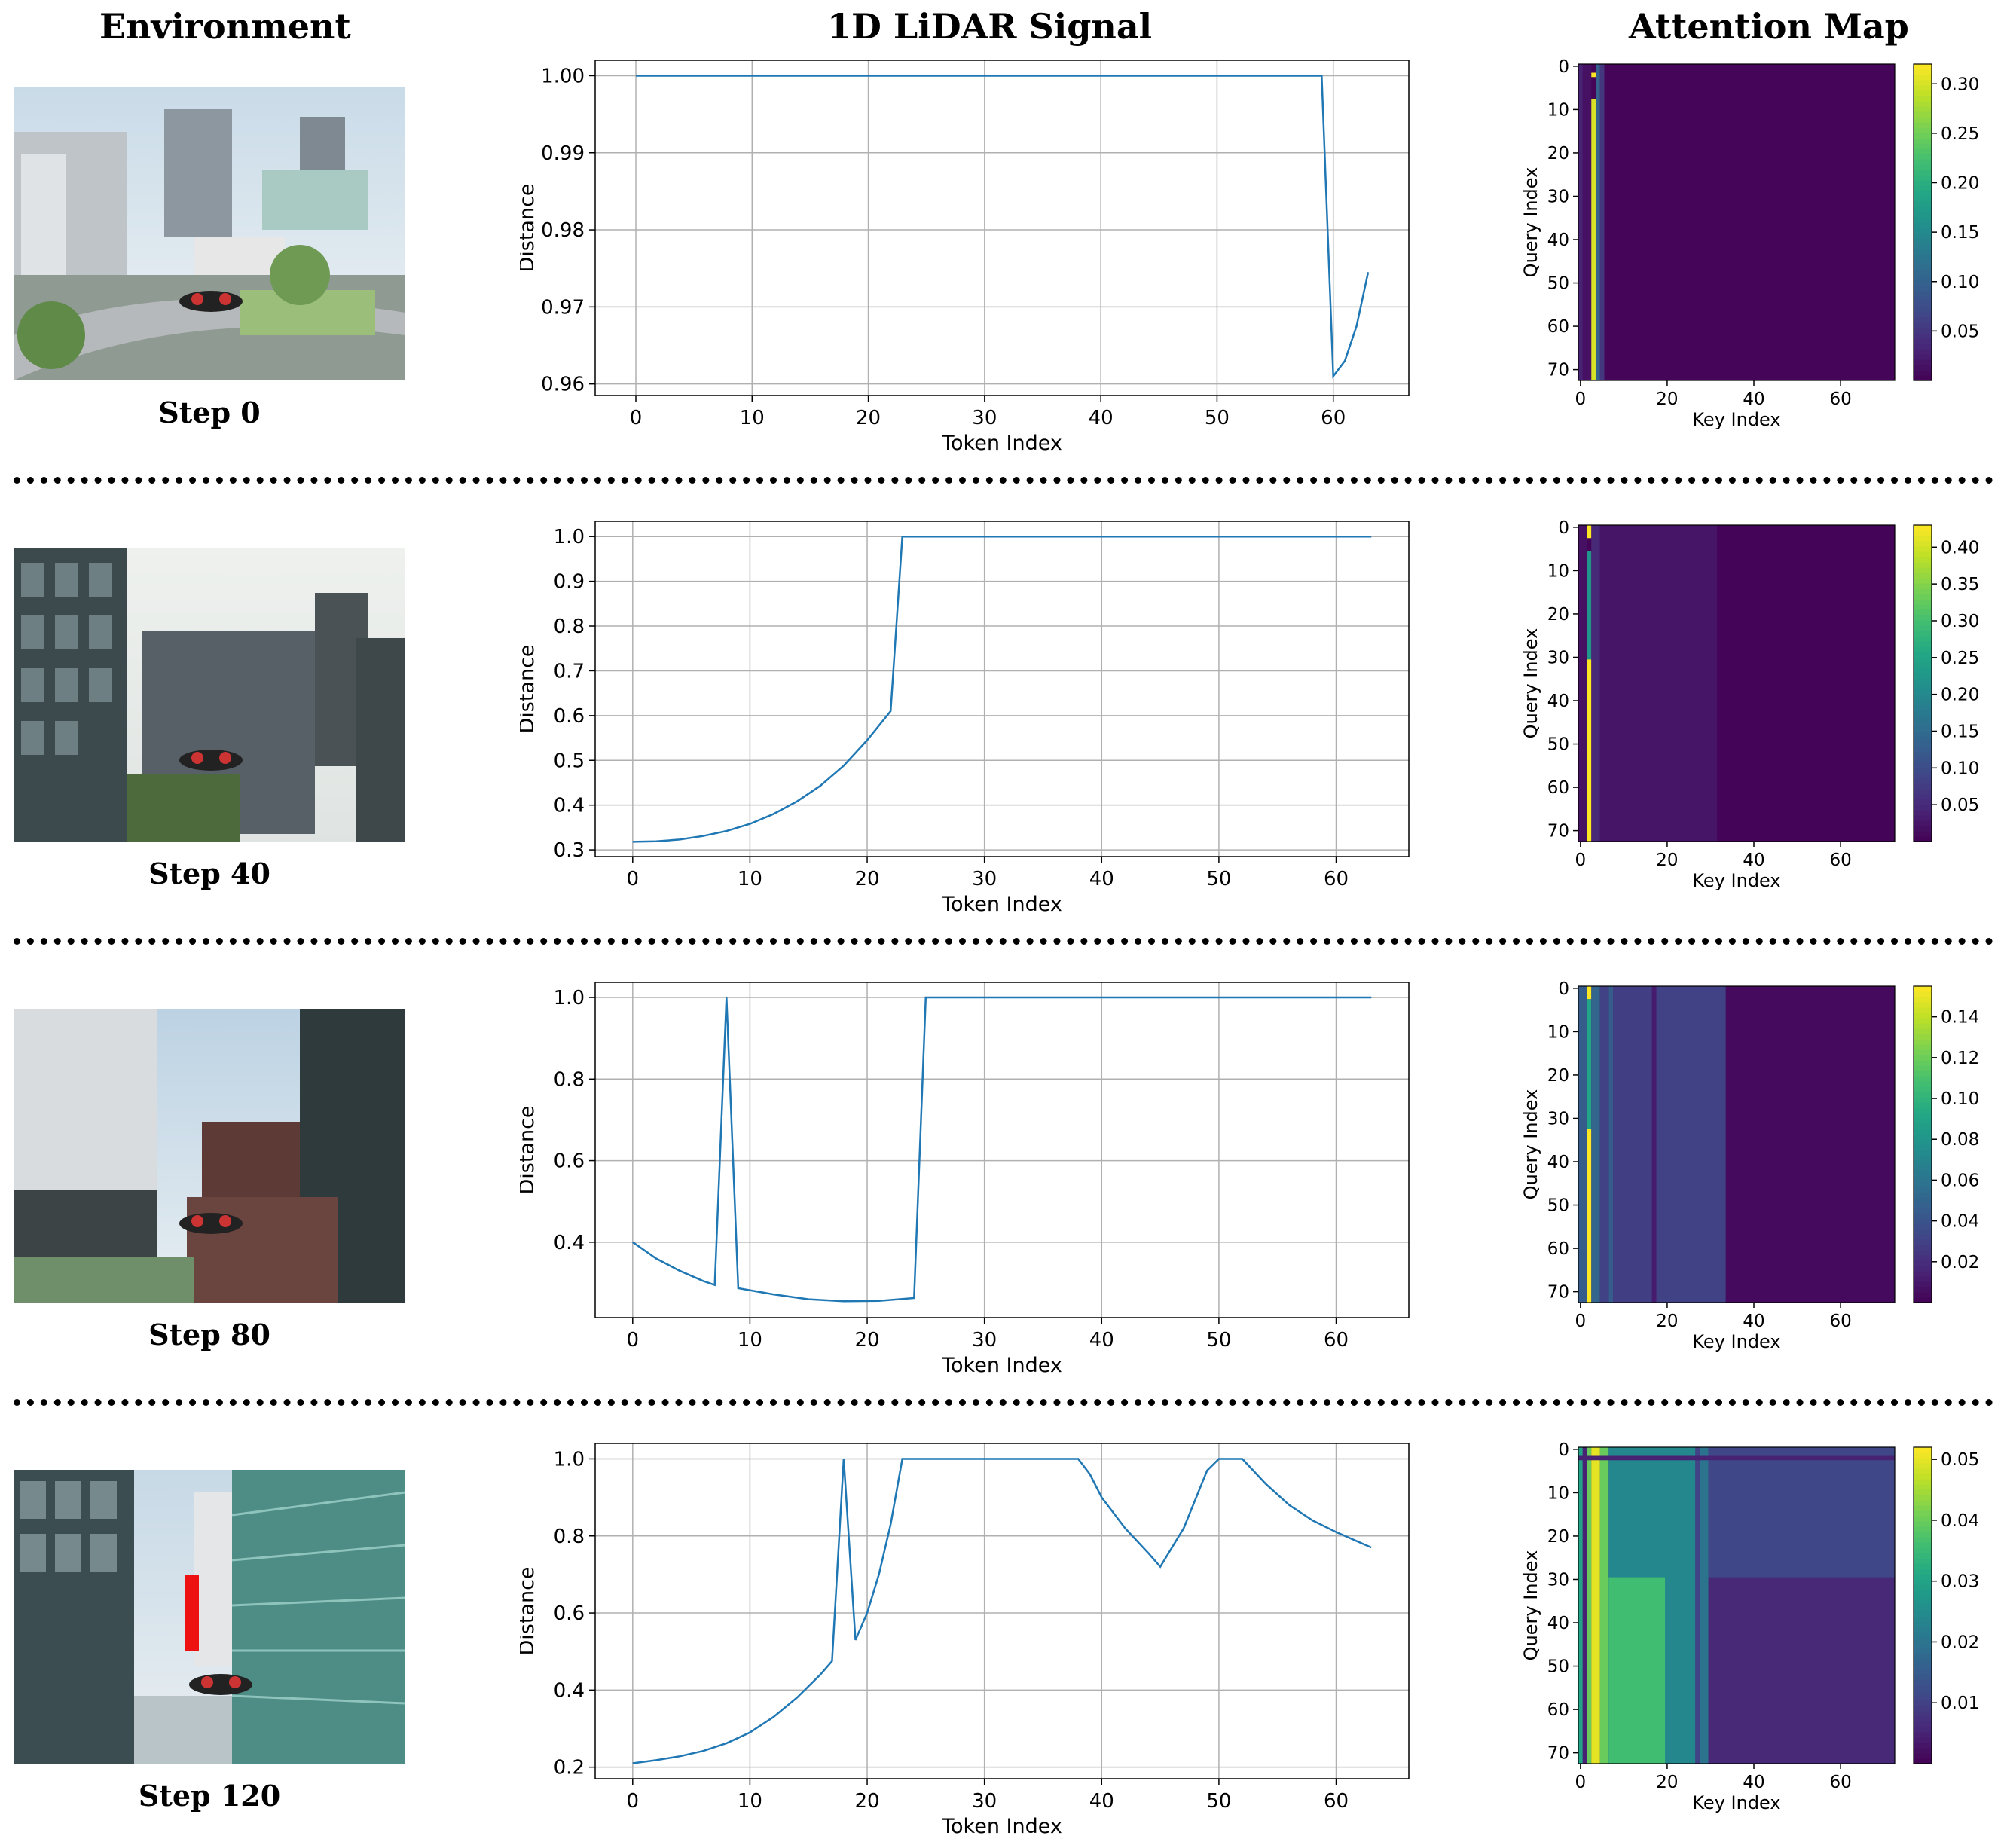 Image resolution: width=2004 pixels, height=1848 pixels. I want to click on row-separator, so click(1003, 941).